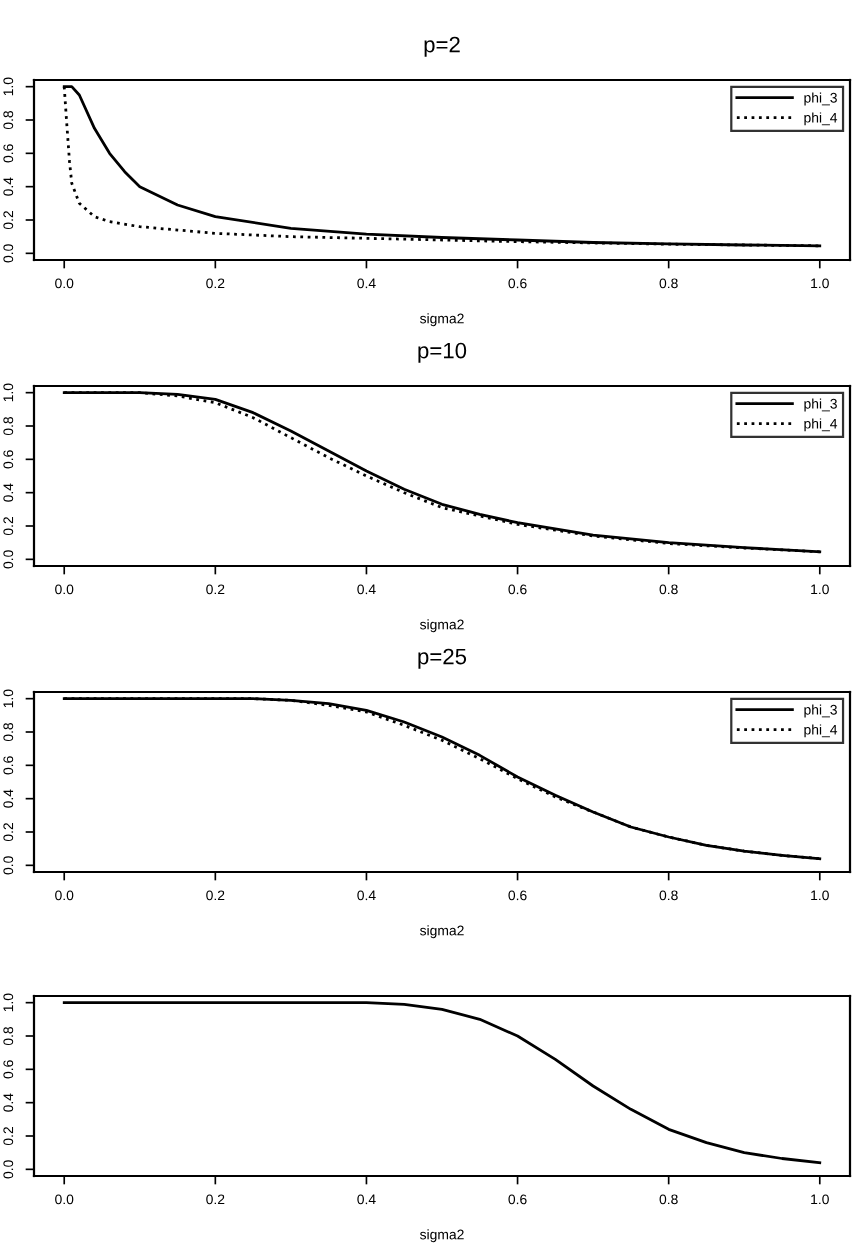  I want to click on chart-title: p=10, so click(442, 352).